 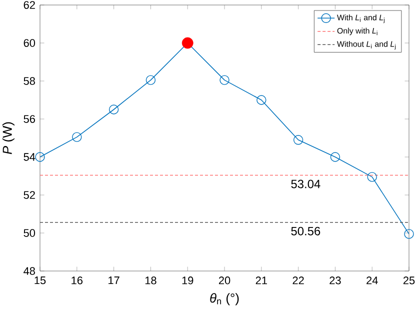 I want to click on y-tick-label: 48, so click(x=29, y=271).